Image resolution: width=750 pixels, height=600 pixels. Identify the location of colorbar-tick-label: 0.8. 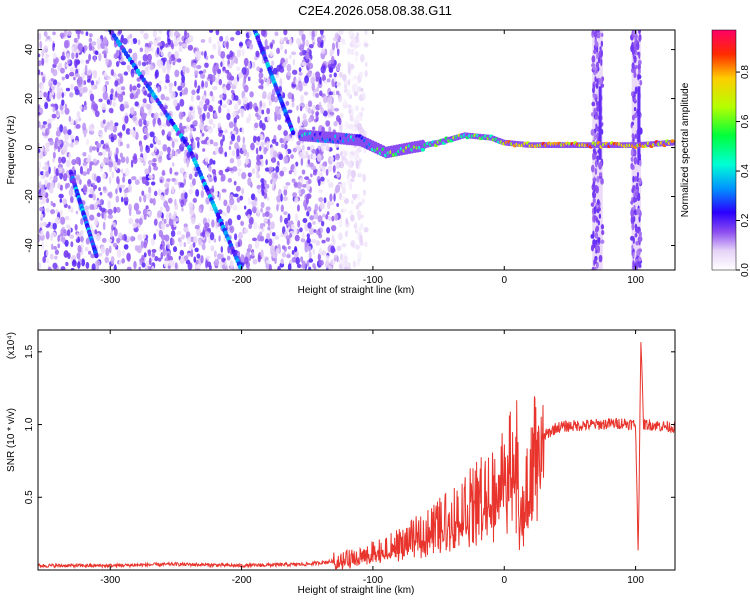
(745, 72).